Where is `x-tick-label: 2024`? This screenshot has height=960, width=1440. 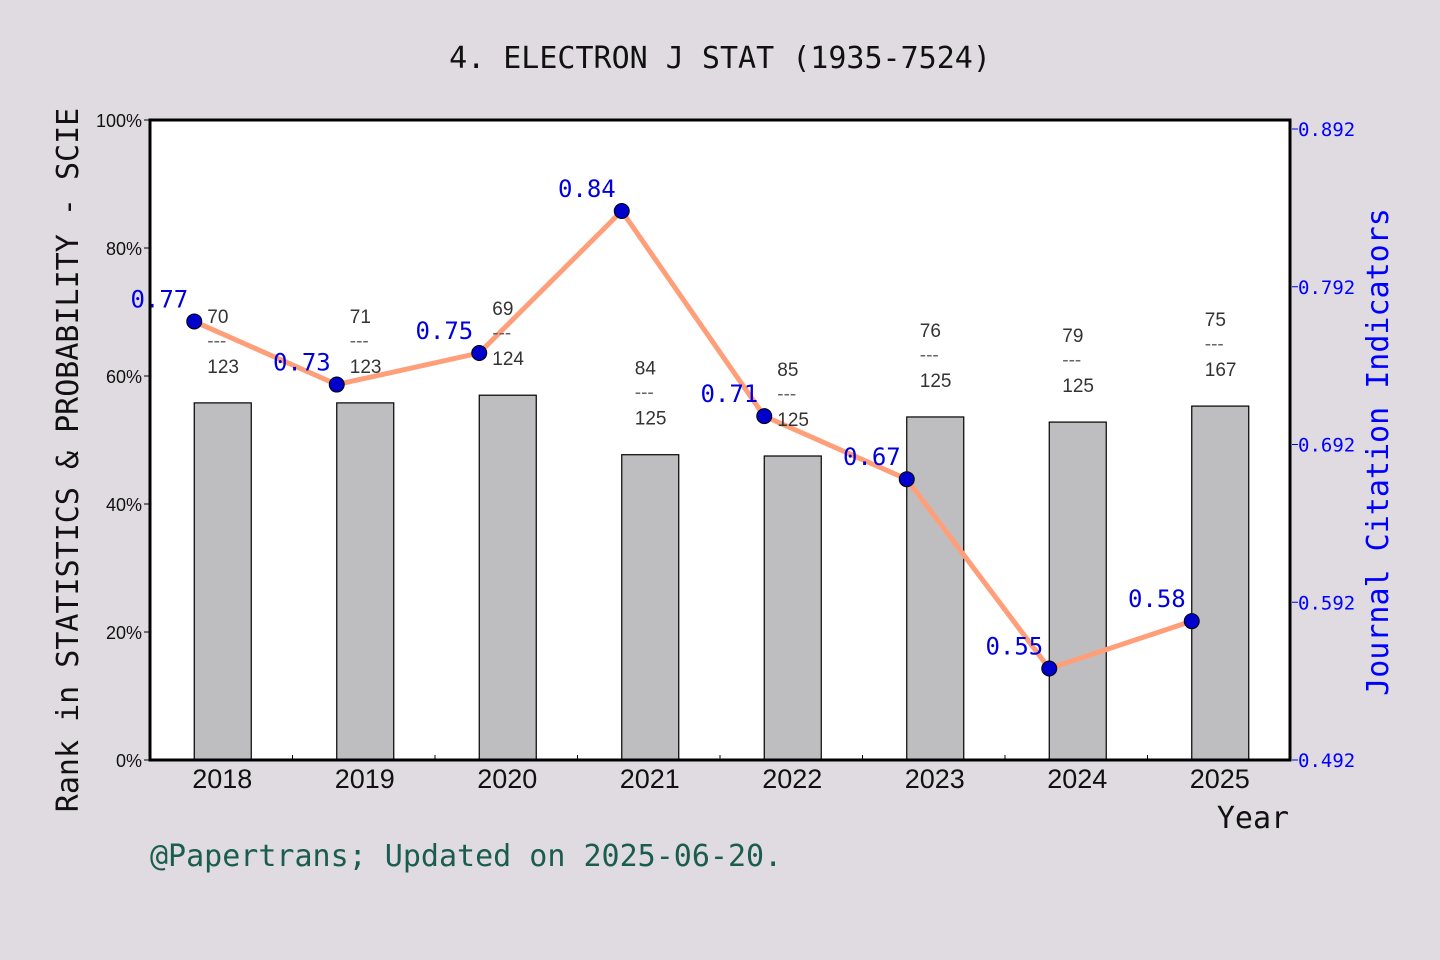 x-tick-label: 2024 is located at coordinates (1077, 779).